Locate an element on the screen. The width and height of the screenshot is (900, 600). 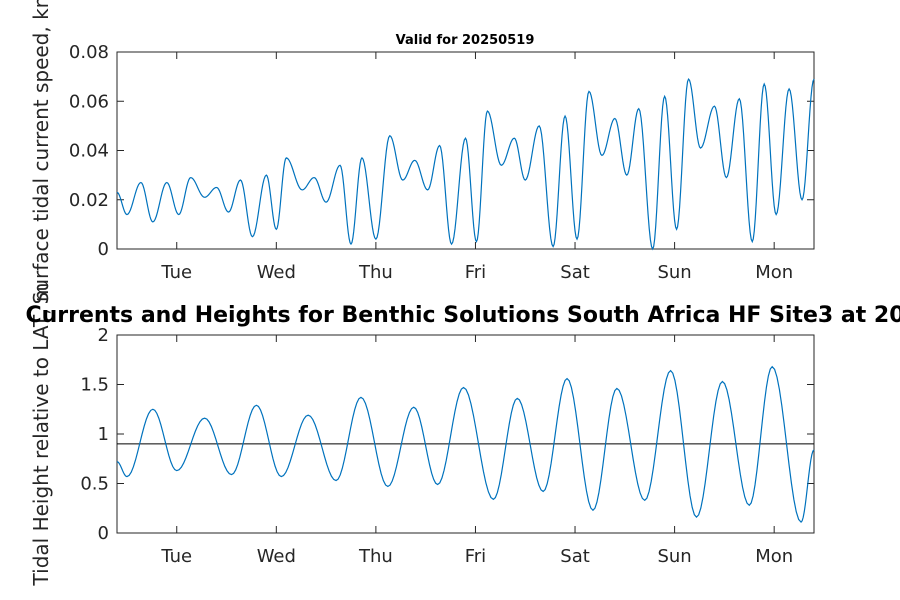
current-speed-ytick-label: 0.04 is located at coordinates (89, 151).